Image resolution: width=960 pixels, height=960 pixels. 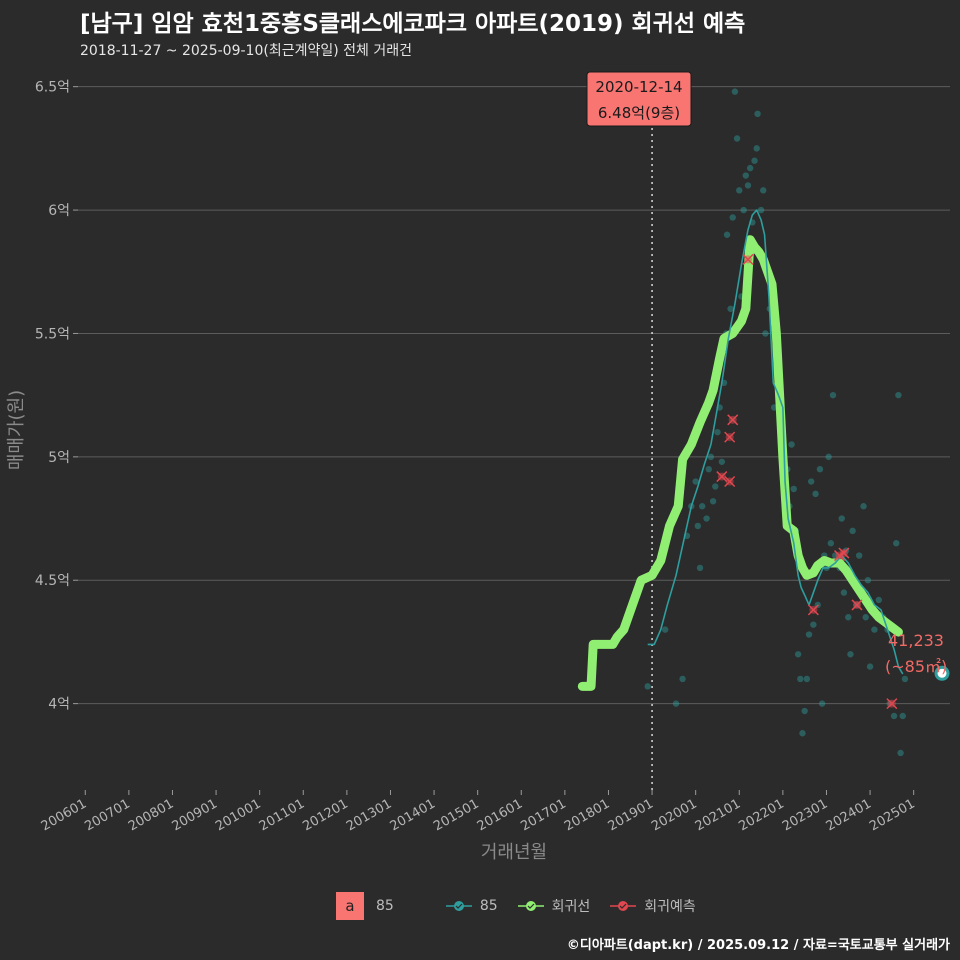 I want to click on x-tick-label: 201801, so click(x=587, y=815).